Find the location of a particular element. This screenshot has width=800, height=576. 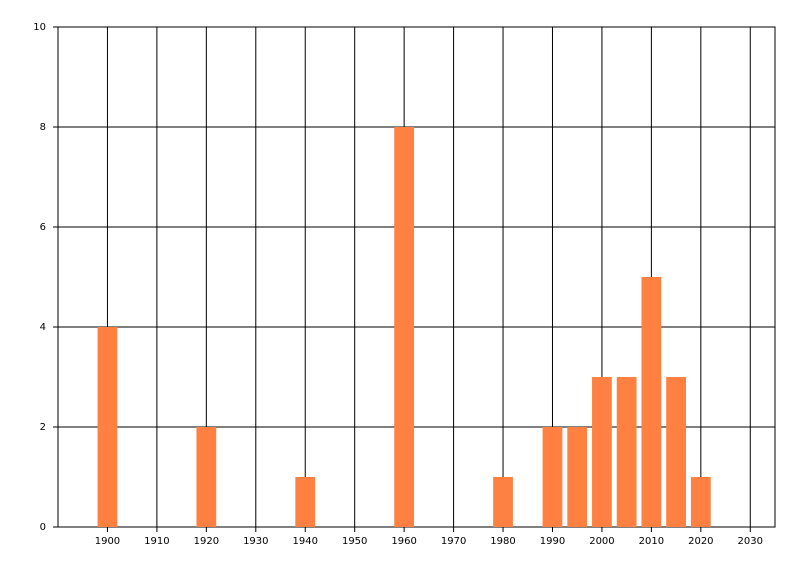

x-tick-label: 2010 is located at coordinates (651, 541).